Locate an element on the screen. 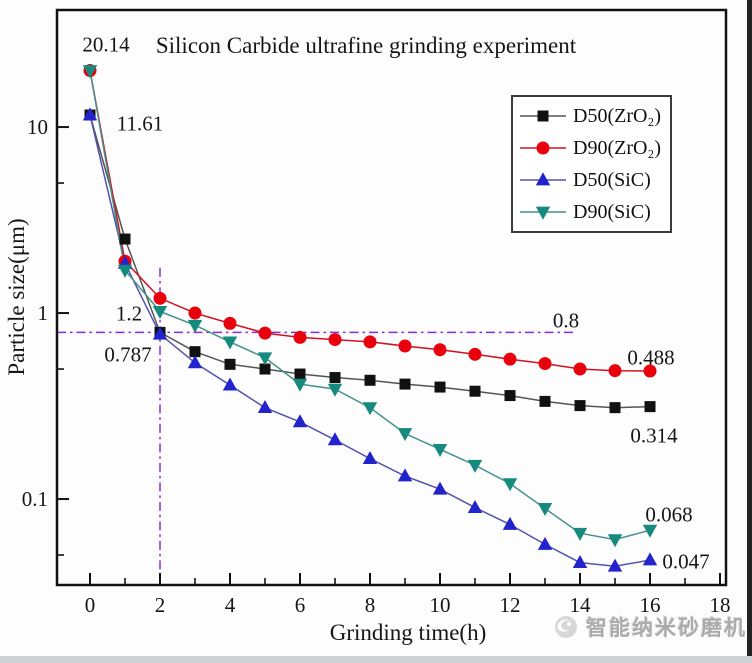 Image resolution: width=752 pixels, height=663 pixels. image-bottom-border is located at coordinates (376, 659).